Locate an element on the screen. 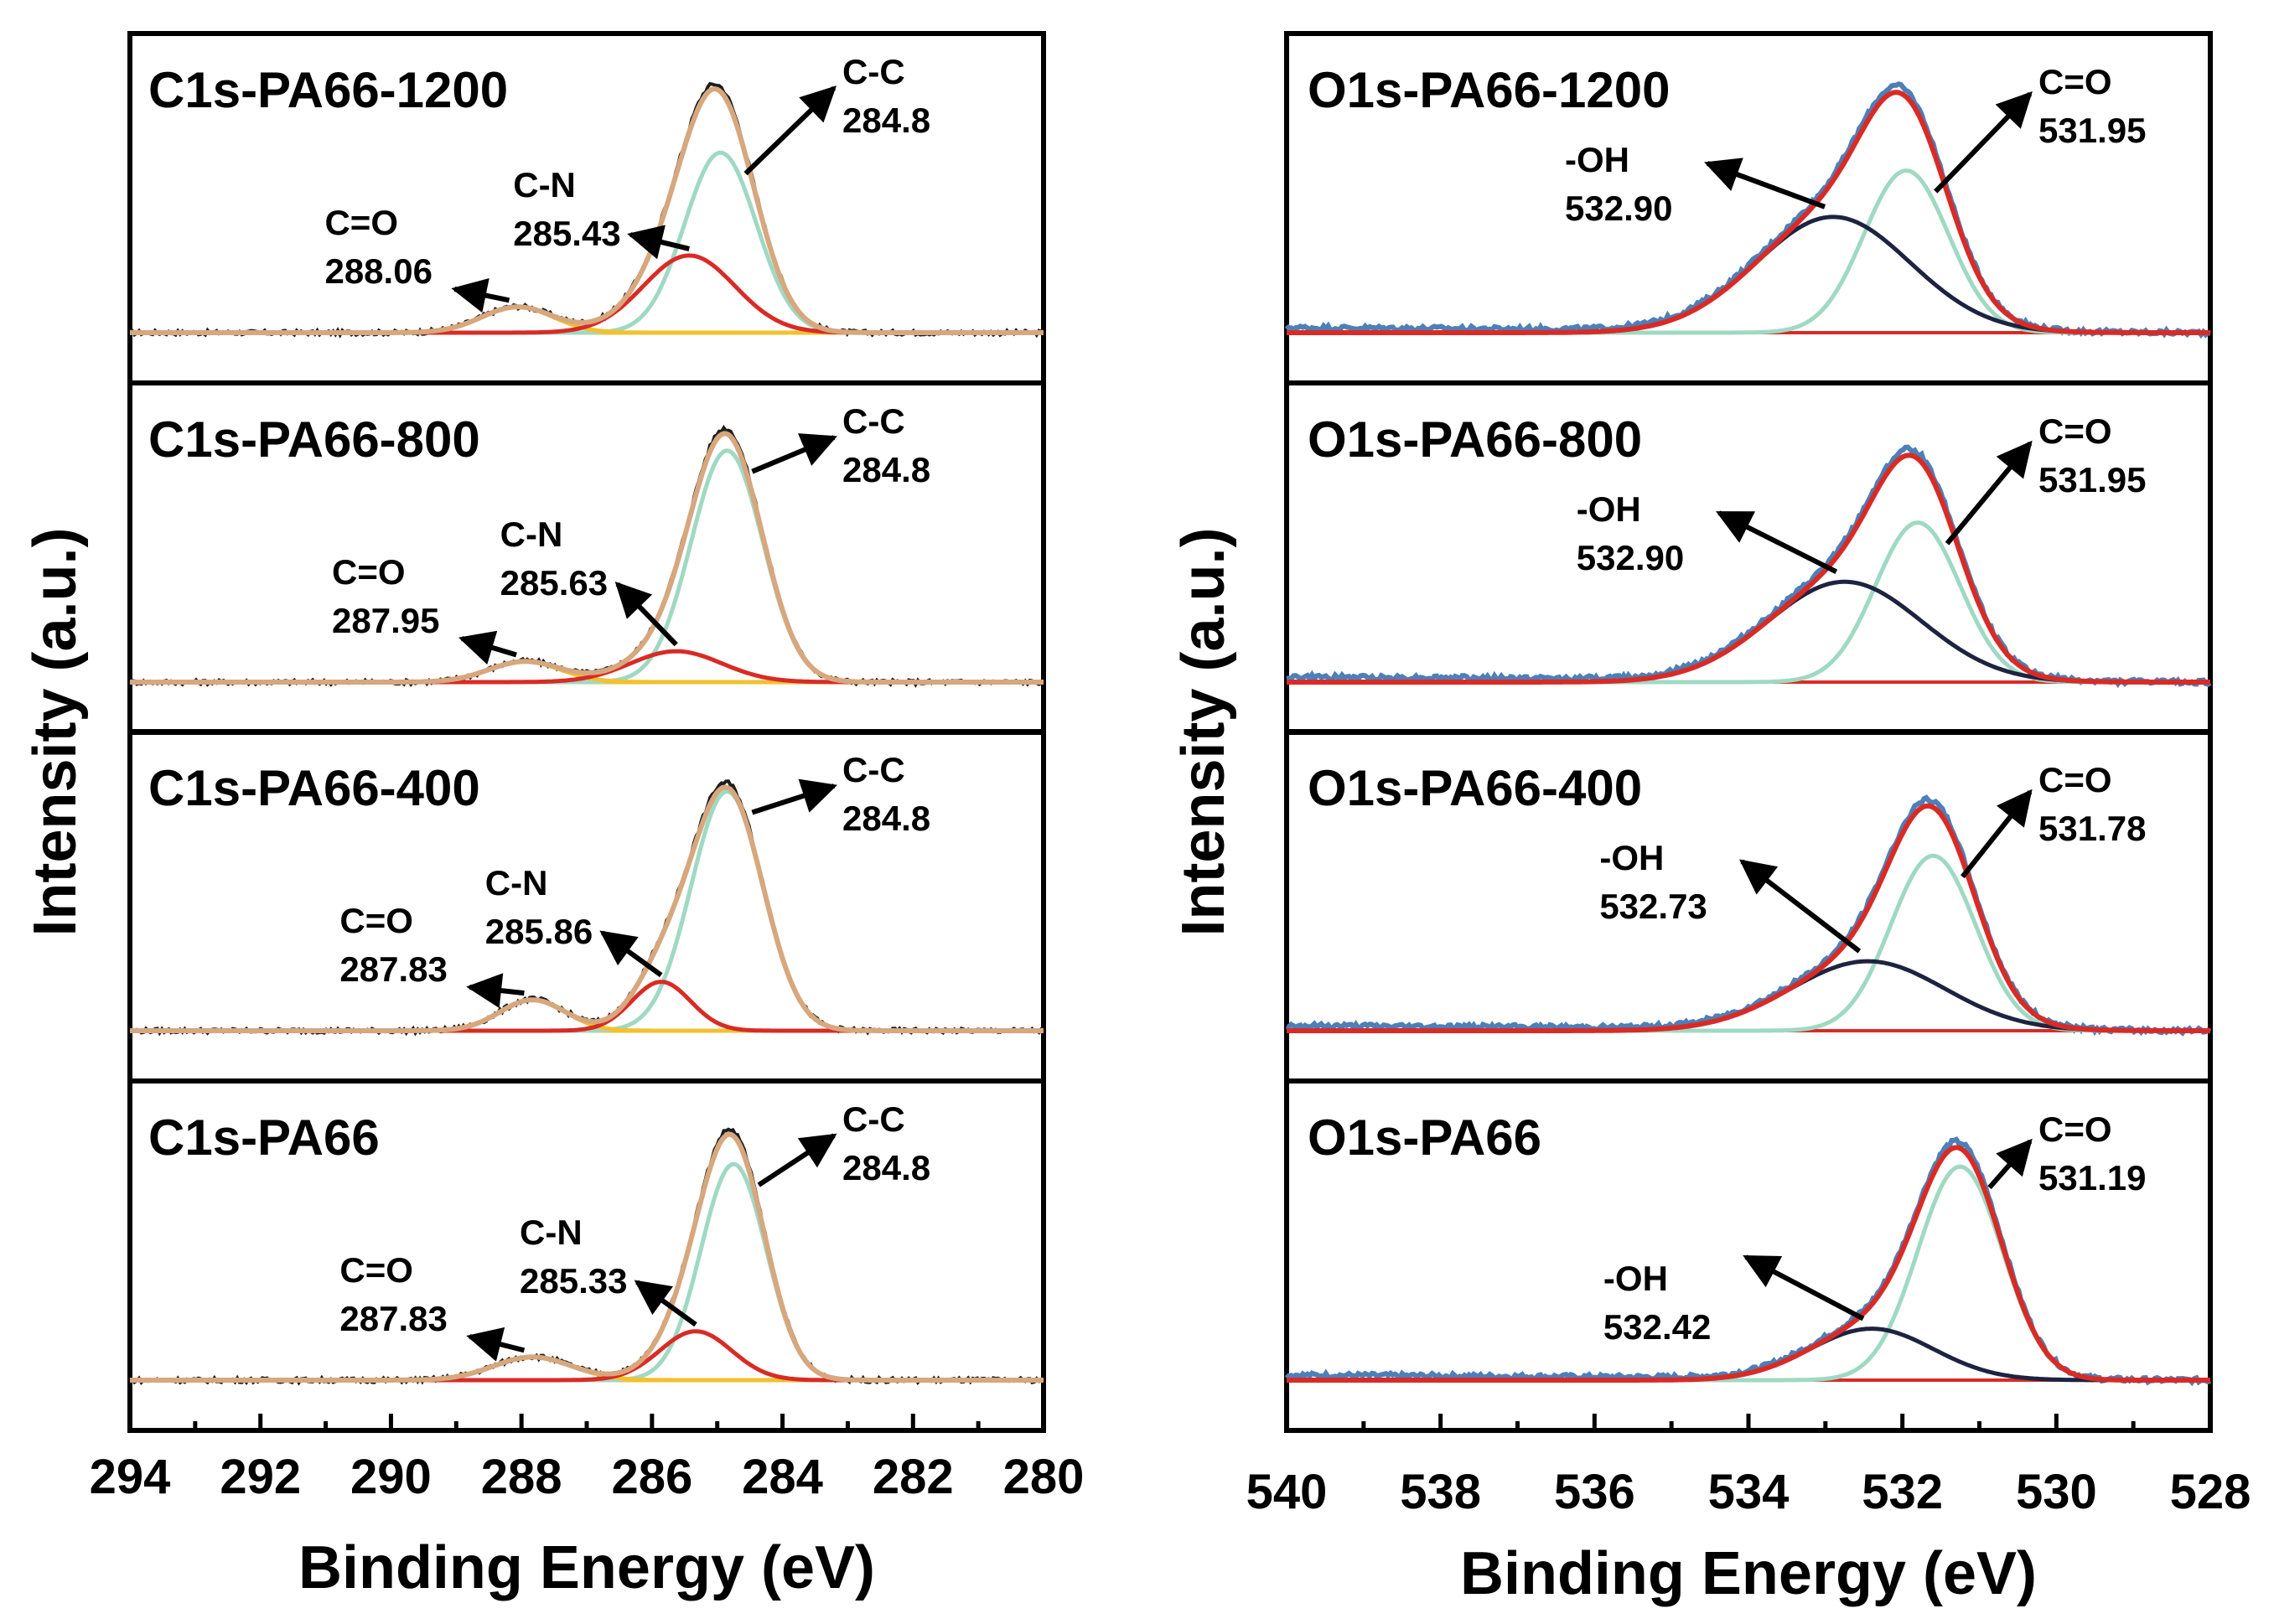  peak-value-label: 285.63 is located at coordinates (554, 583).